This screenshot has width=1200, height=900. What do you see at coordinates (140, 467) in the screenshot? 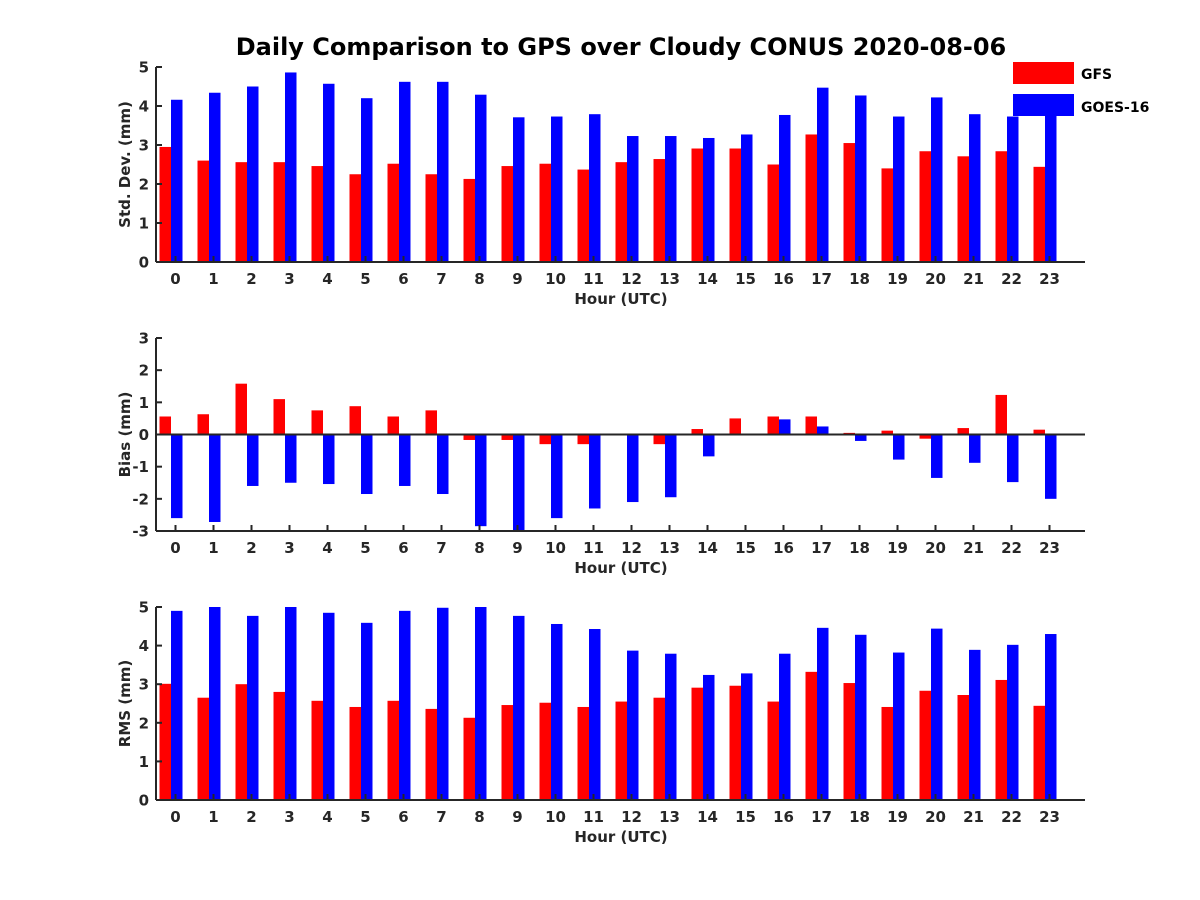
I see `y-tick-label: -1` at bounding box center [140, 467].